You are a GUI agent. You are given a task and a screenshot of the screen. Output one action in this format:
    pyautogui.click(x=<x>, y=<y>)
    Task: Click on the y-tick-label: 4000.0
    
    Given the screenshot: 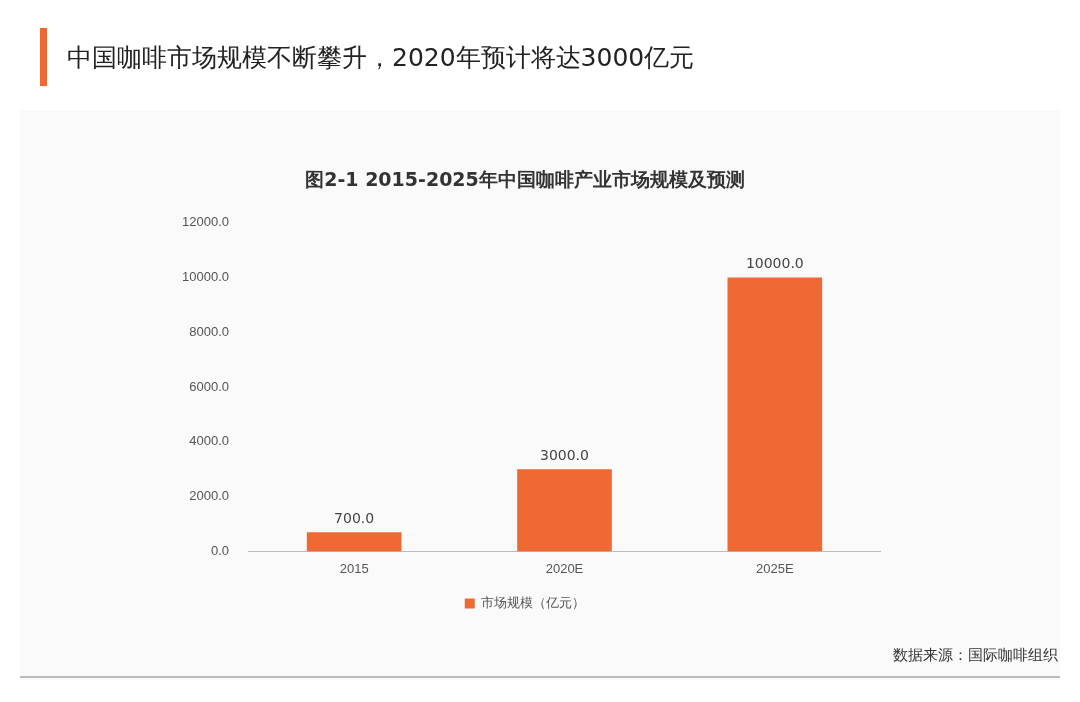 What is the action you would take?
    pyautogui.click(x=209, y=441)
    